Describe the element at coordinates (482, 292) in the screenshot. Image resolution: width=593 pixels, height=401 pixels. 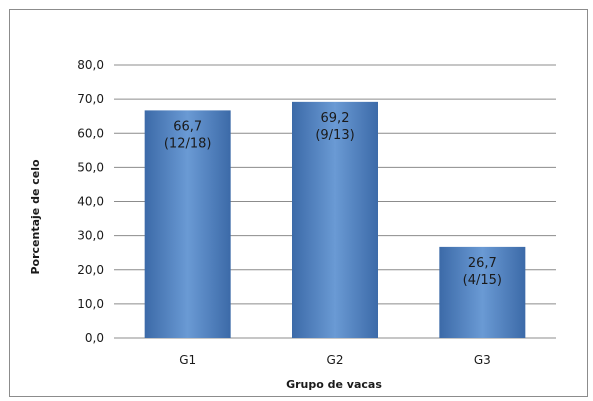
I see `bar-G3` at that location.